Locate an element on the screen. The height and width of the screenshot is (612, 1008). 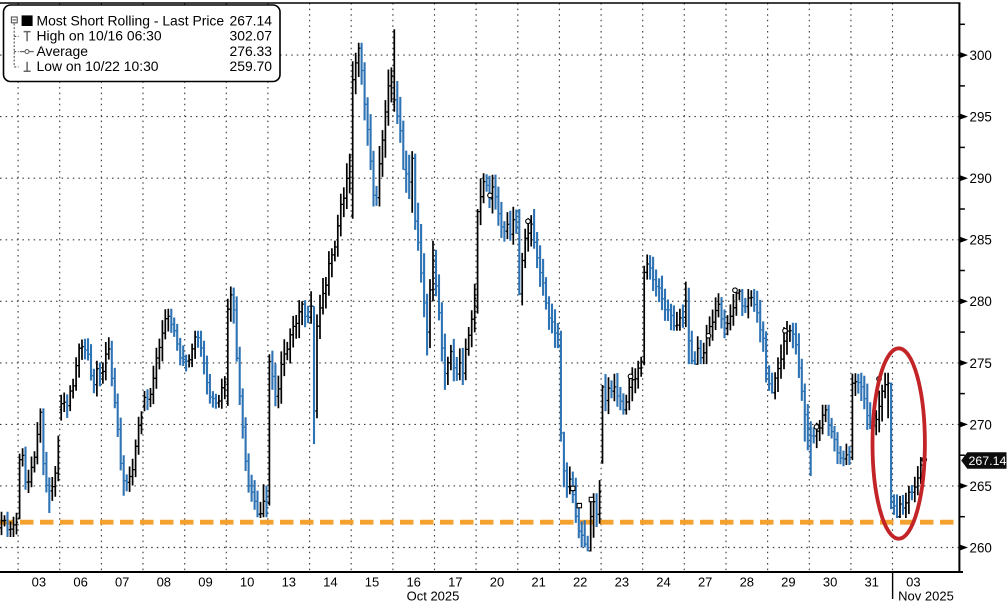
svg-text: 10 is located at coordinates (247, 582).